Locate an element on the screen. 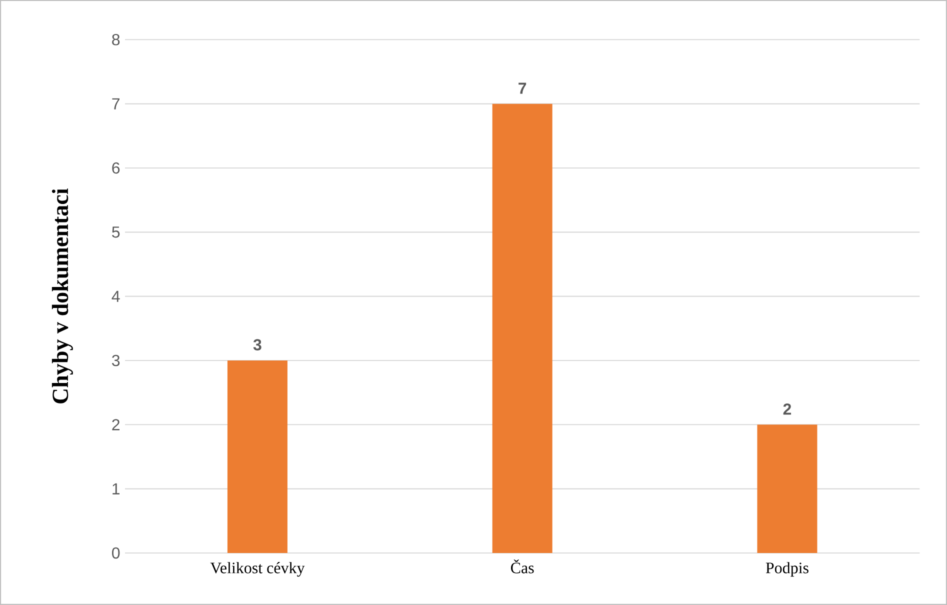 This screenshot has width=947, height=605. y-tick-label: 2 is located at coordinates (116, 424).